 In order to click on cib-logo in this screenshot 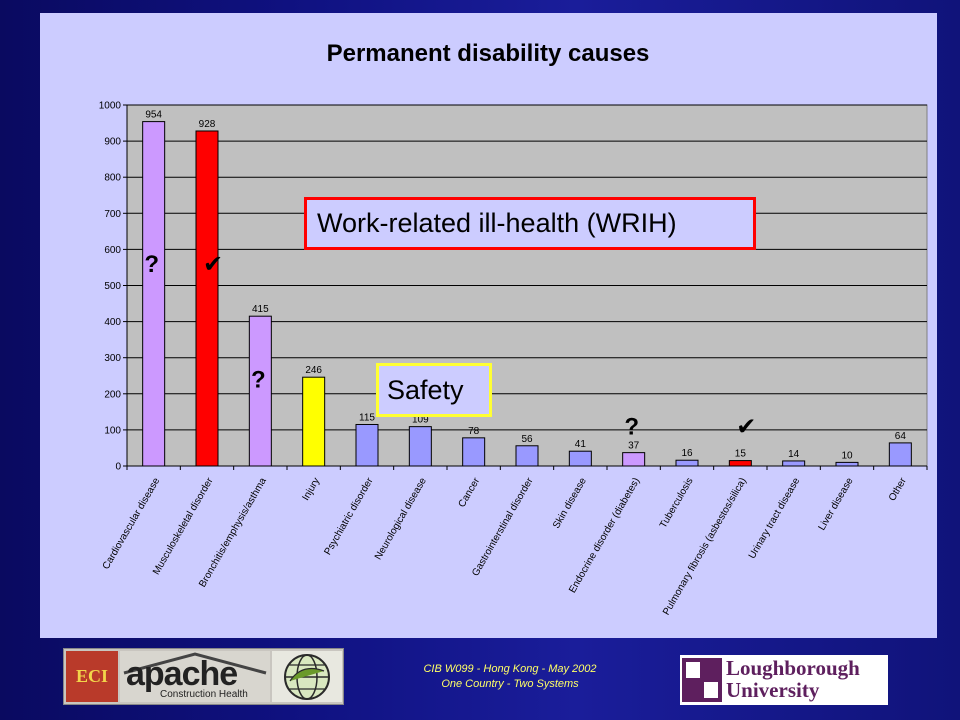, I will do `click(307, 676)`.